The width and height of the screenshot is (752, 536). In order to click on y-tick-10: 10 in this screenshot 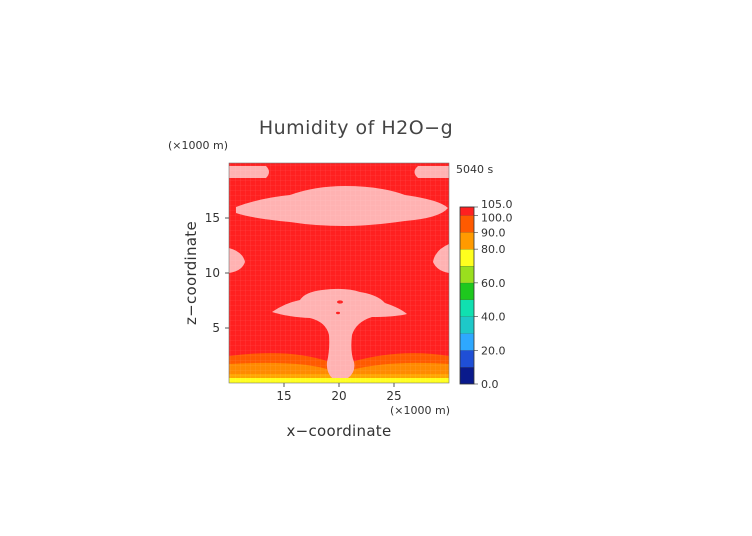, I will do `click(212, 273)`.